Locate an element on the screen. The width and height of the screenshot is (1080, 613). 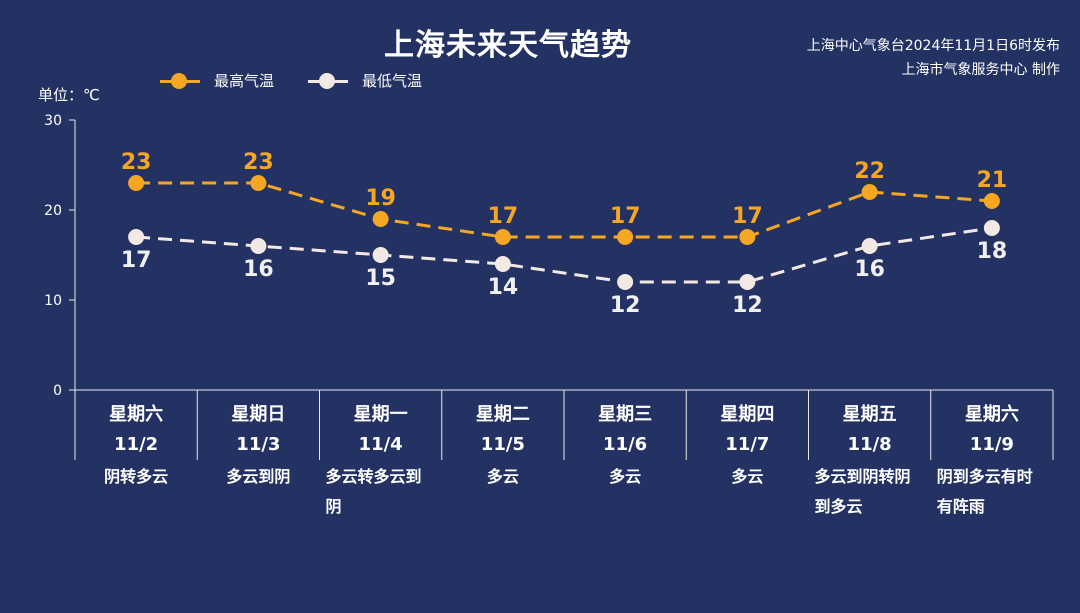
weather-condition: 多云到阴转阴 到多云 is located at coordinates (870, 492).